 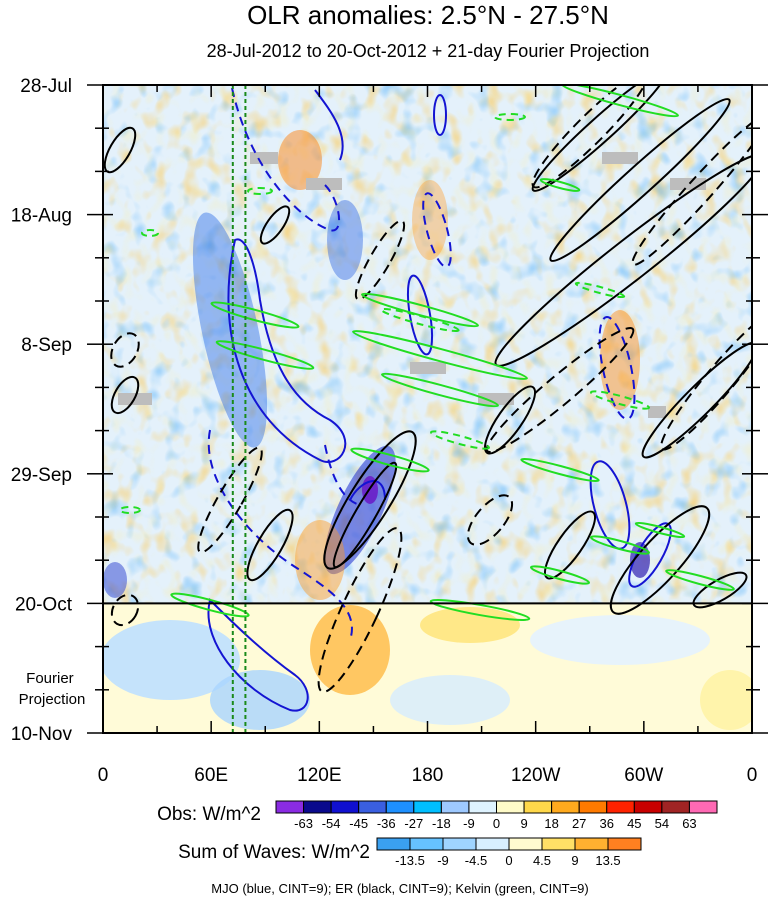 What do you see at coordinates (41, 475) in the screenshot?
I see `y-tick-label: 29-Sep` at bounding box center [41, 475].